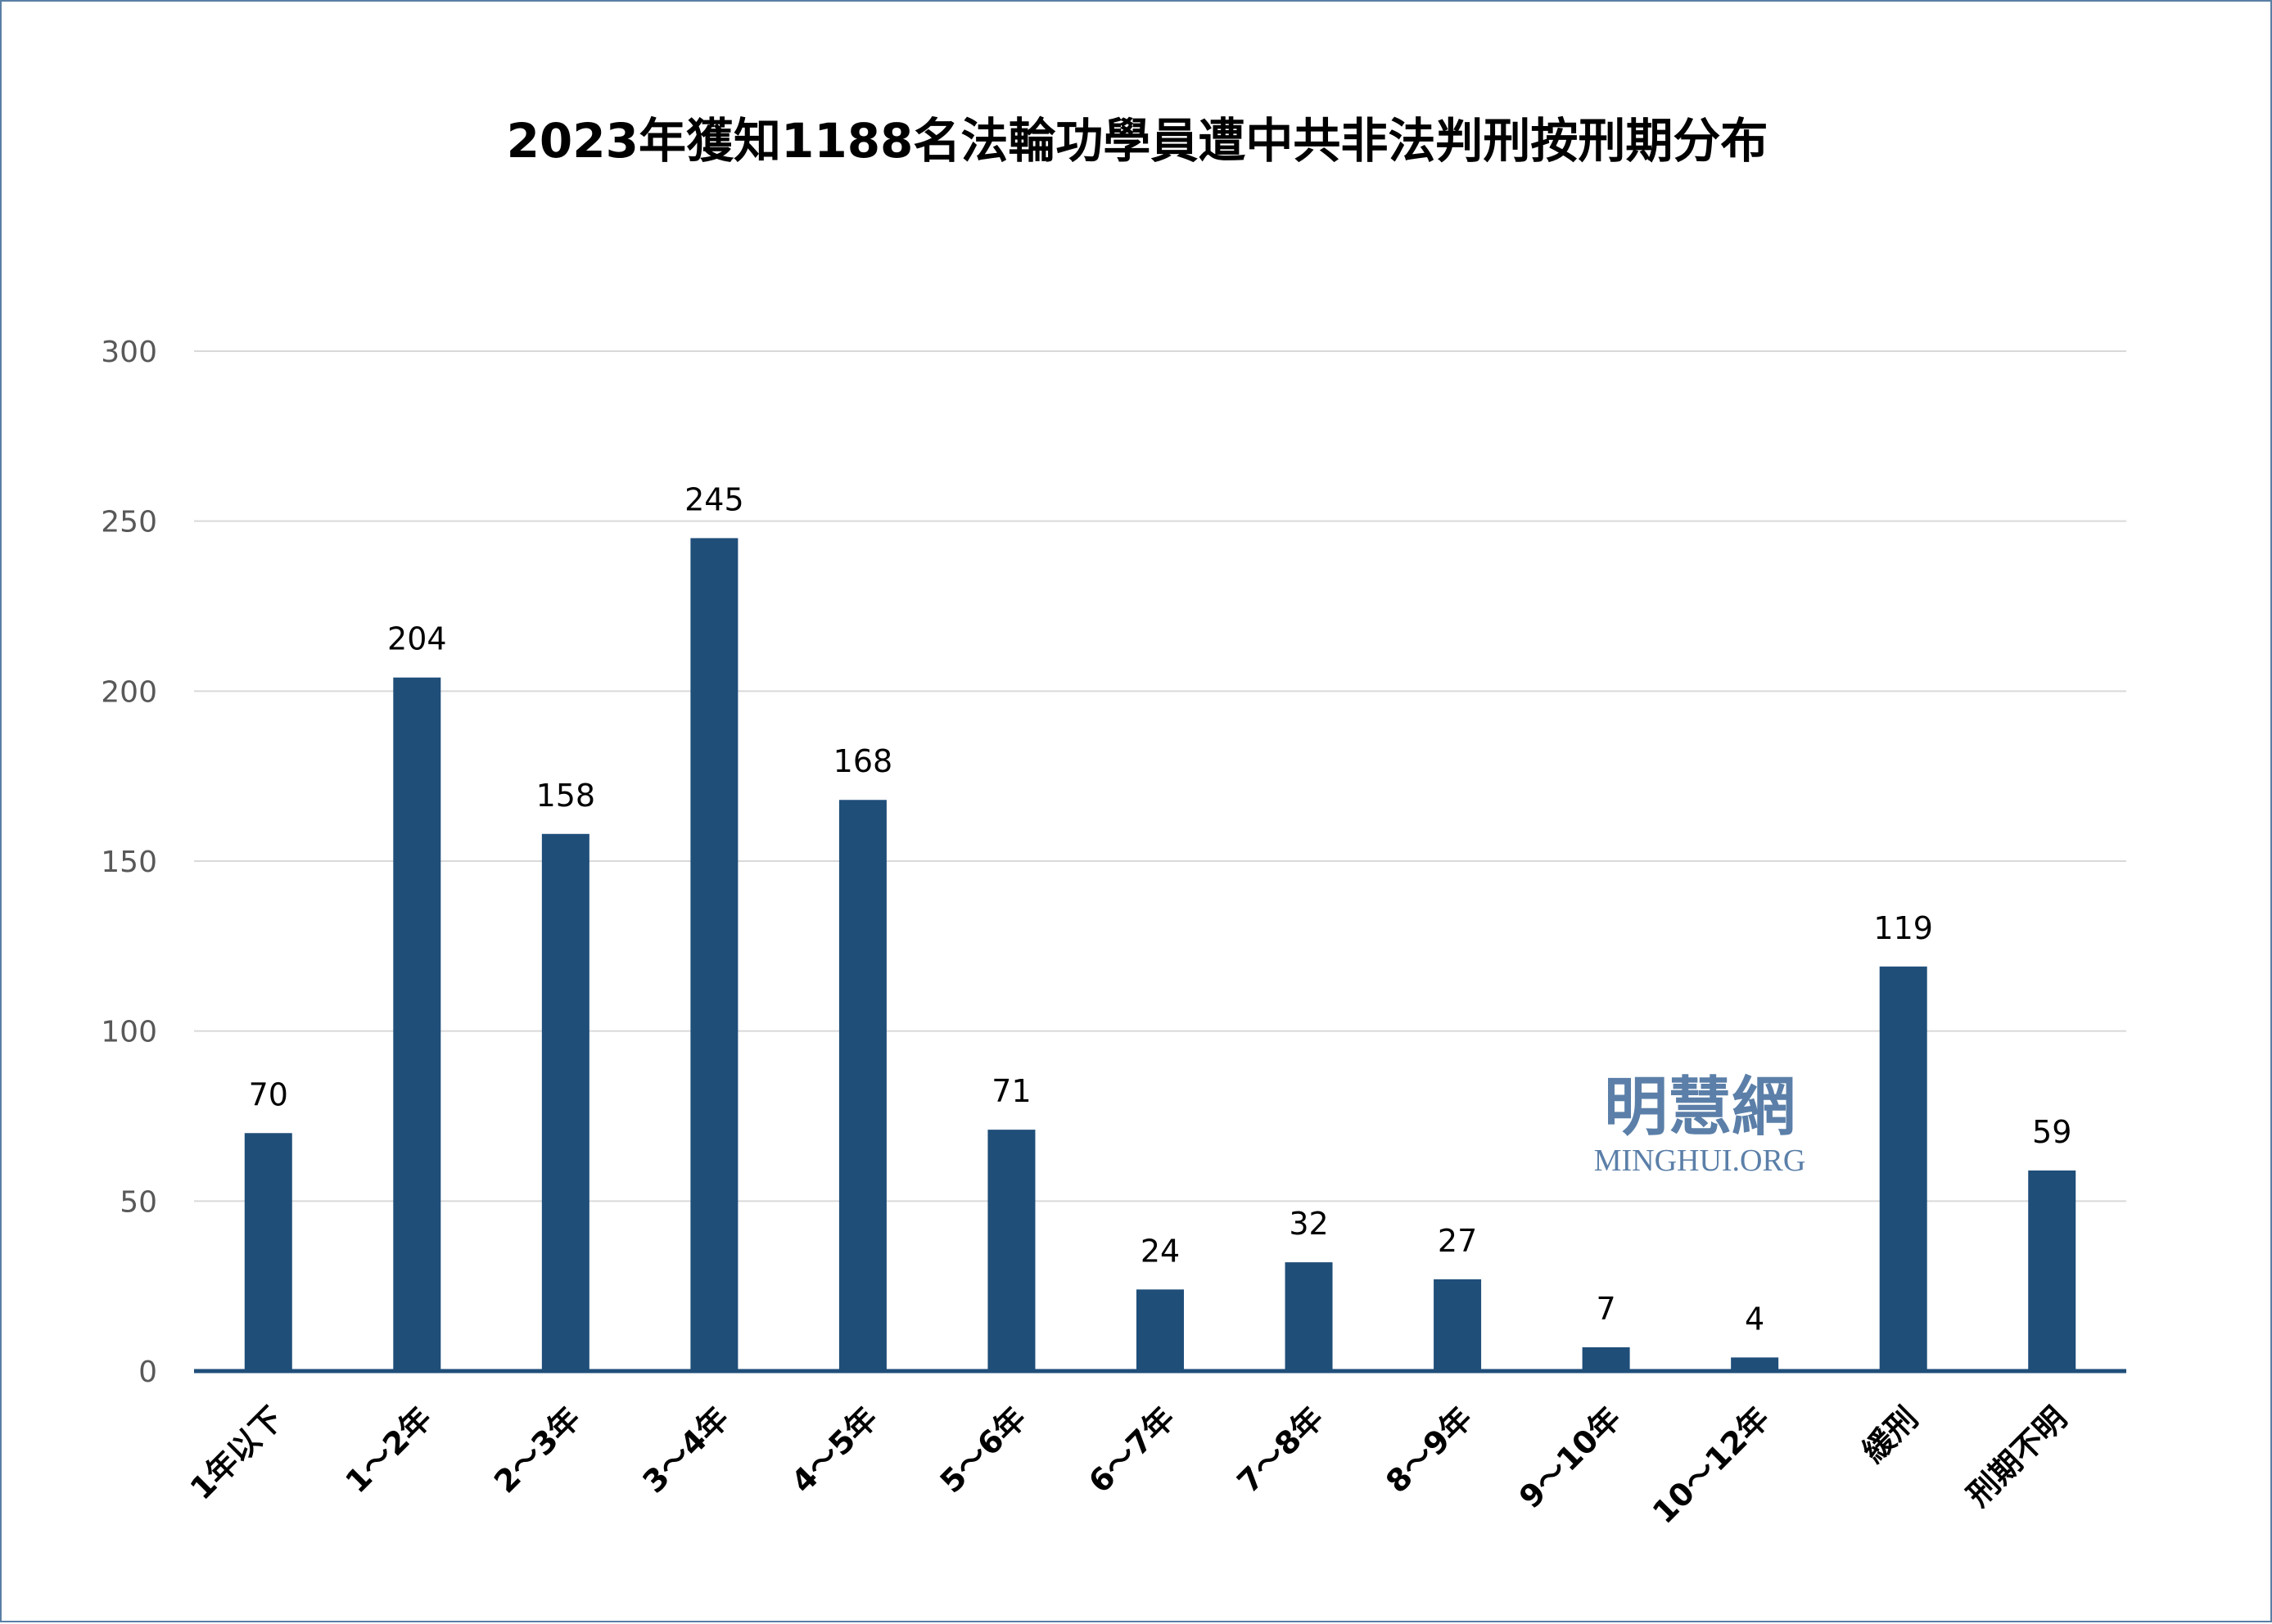  What do you see at coordinates (1754, 1319) in the screenshot?
I see `data-label: 4` at bounding box center [1754, 1319].